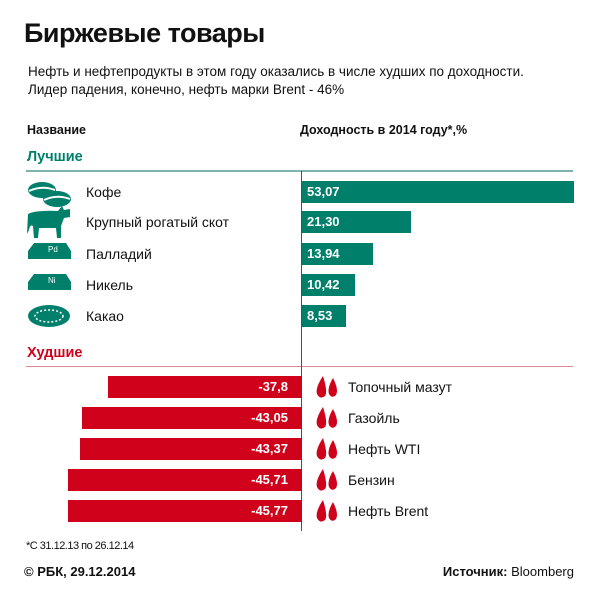 The width and height of the screenshot is (600, 596). Describe the element at coordinates (105, 316) in the screenshot. I see `category-label: Какао` at that location.